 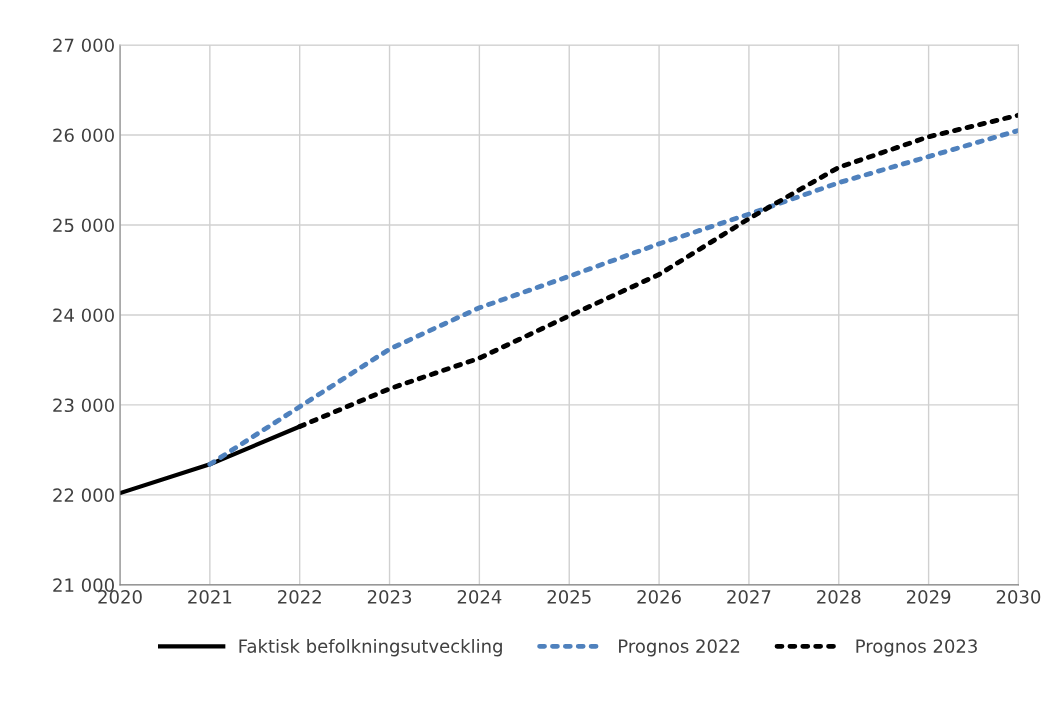 I want to click on x-tick-label: 2030, so click(x=1018, y=597).